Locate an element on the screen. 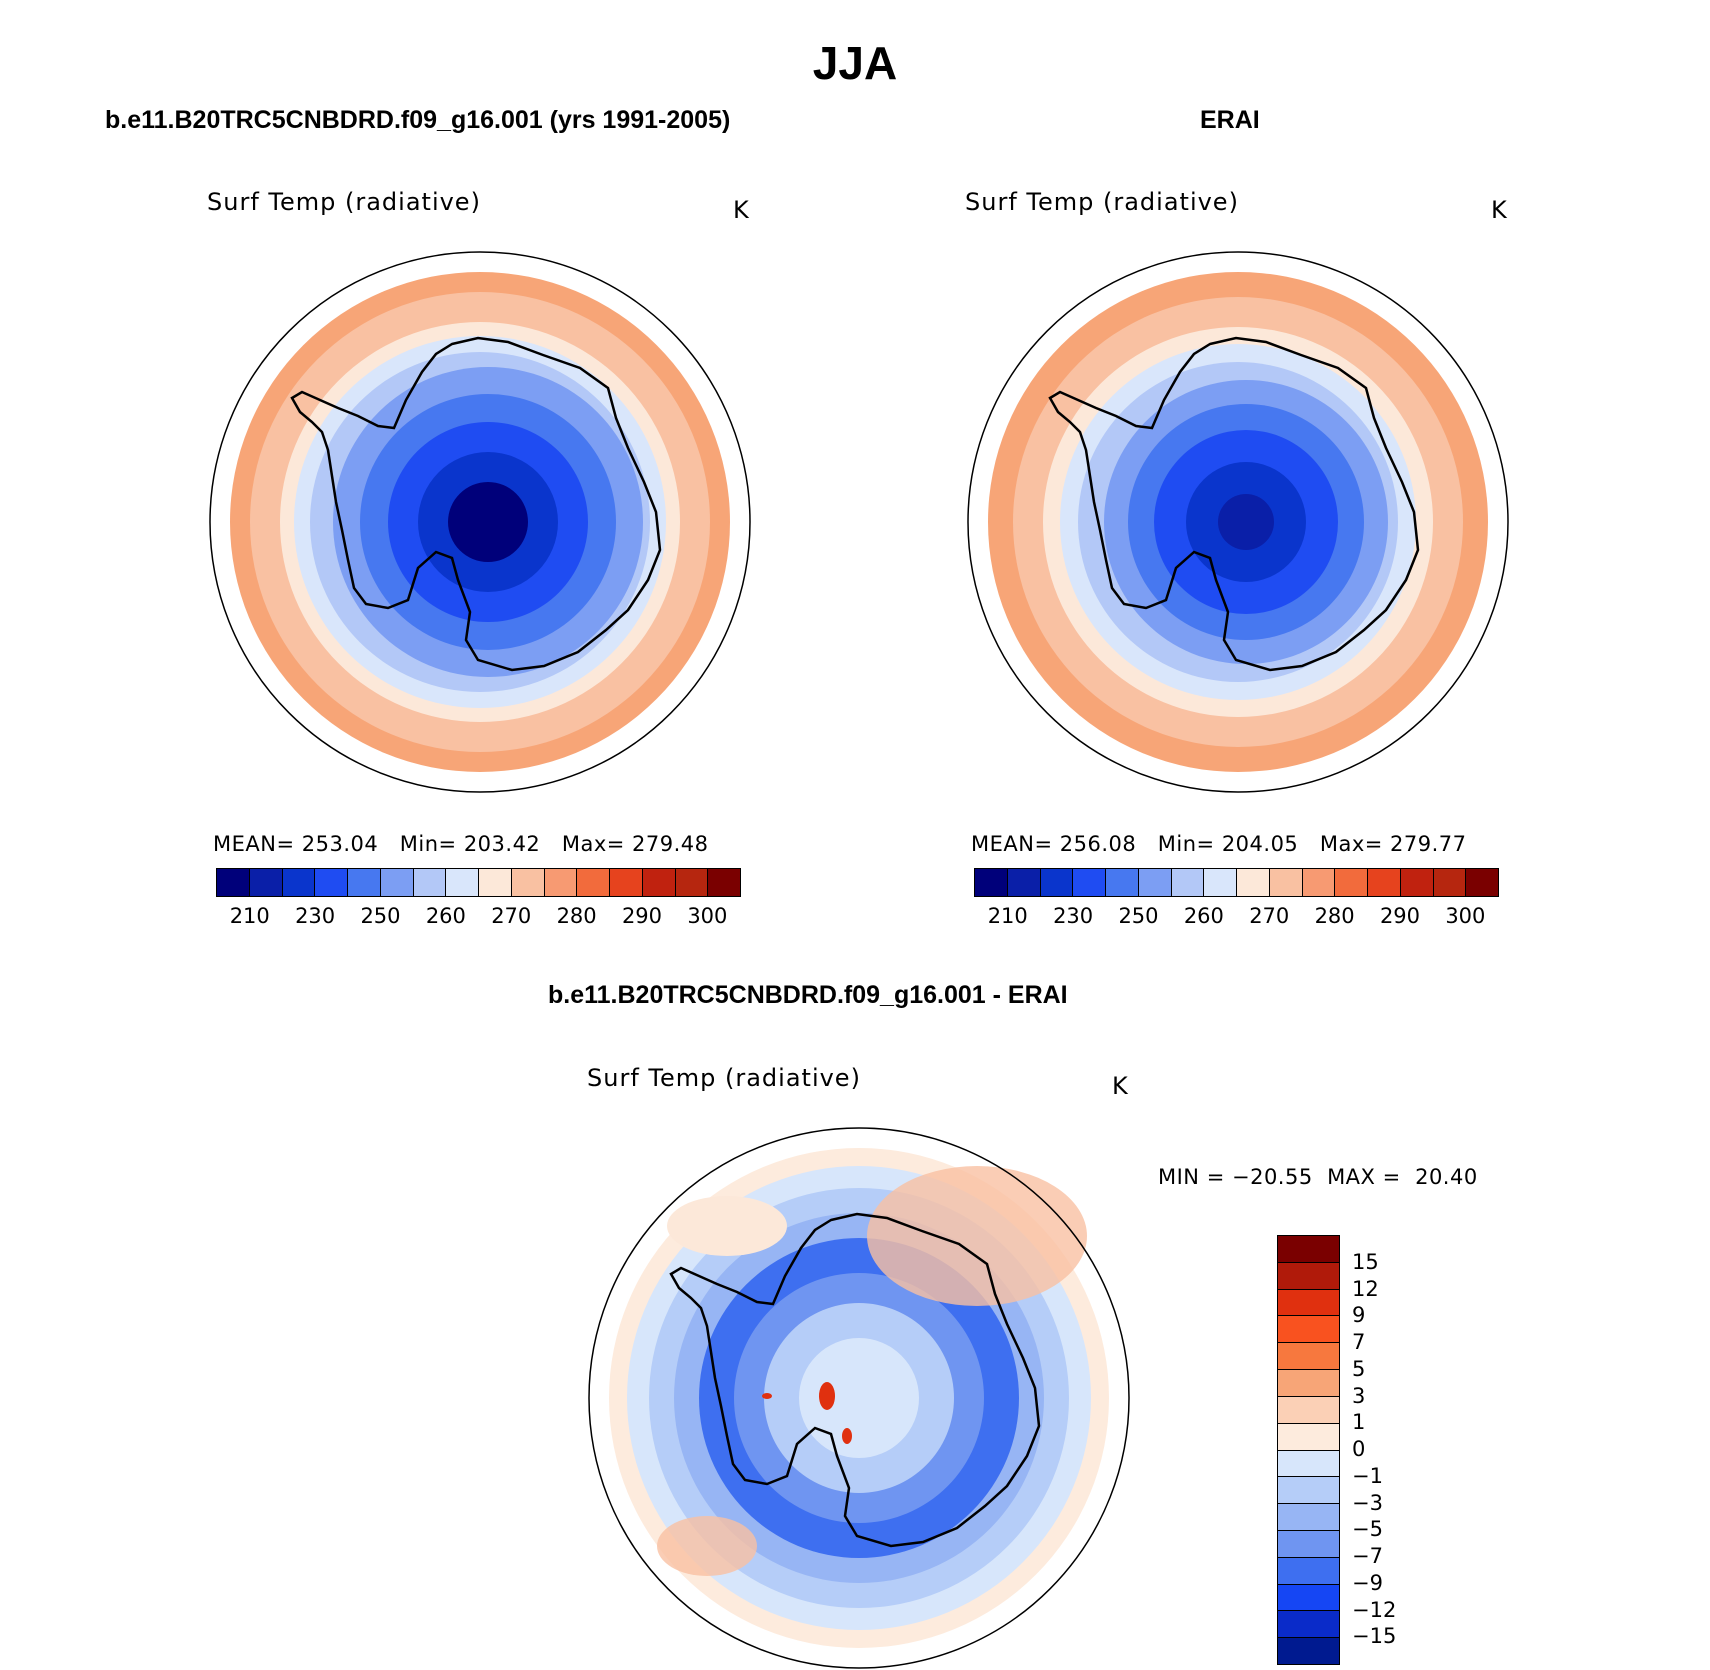 The image size is (1710, 1670). colorbar-tick-label: 260 is located at coordinates (1203, 916).